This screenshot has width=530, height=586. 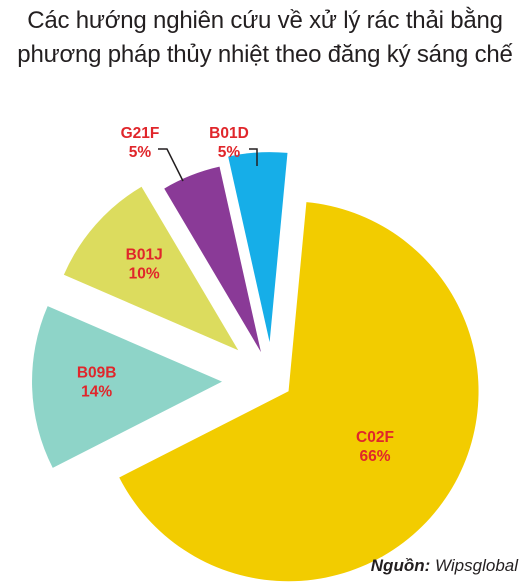 I want to click on slice-percent-b01j: 10%, so click(x=144, y=273).